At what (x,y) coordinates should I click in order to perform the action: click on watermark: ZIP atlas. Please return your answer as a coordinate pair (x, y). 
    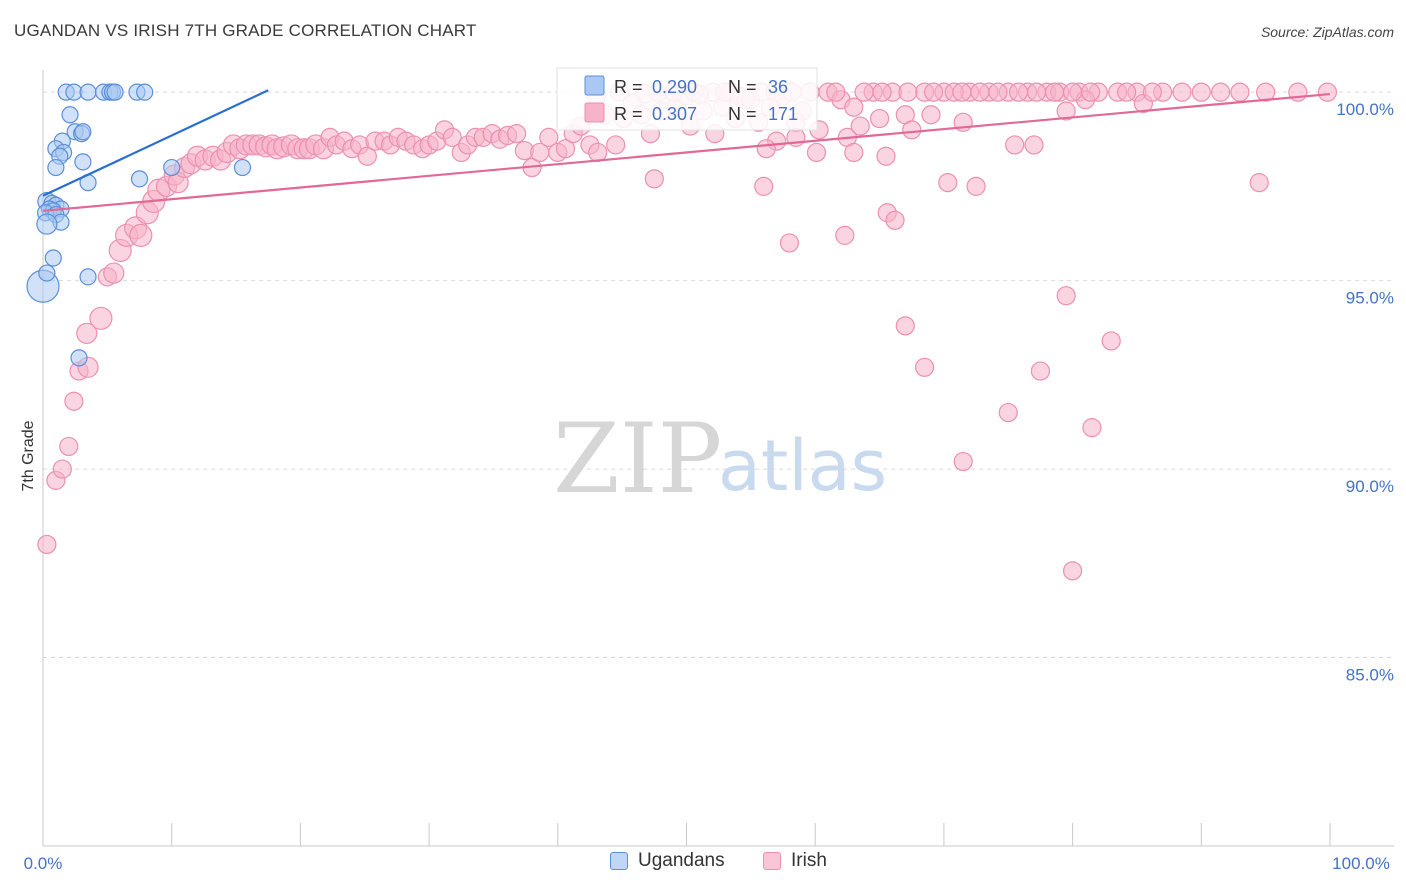
    Looking at the image, I should click on (720, 459).